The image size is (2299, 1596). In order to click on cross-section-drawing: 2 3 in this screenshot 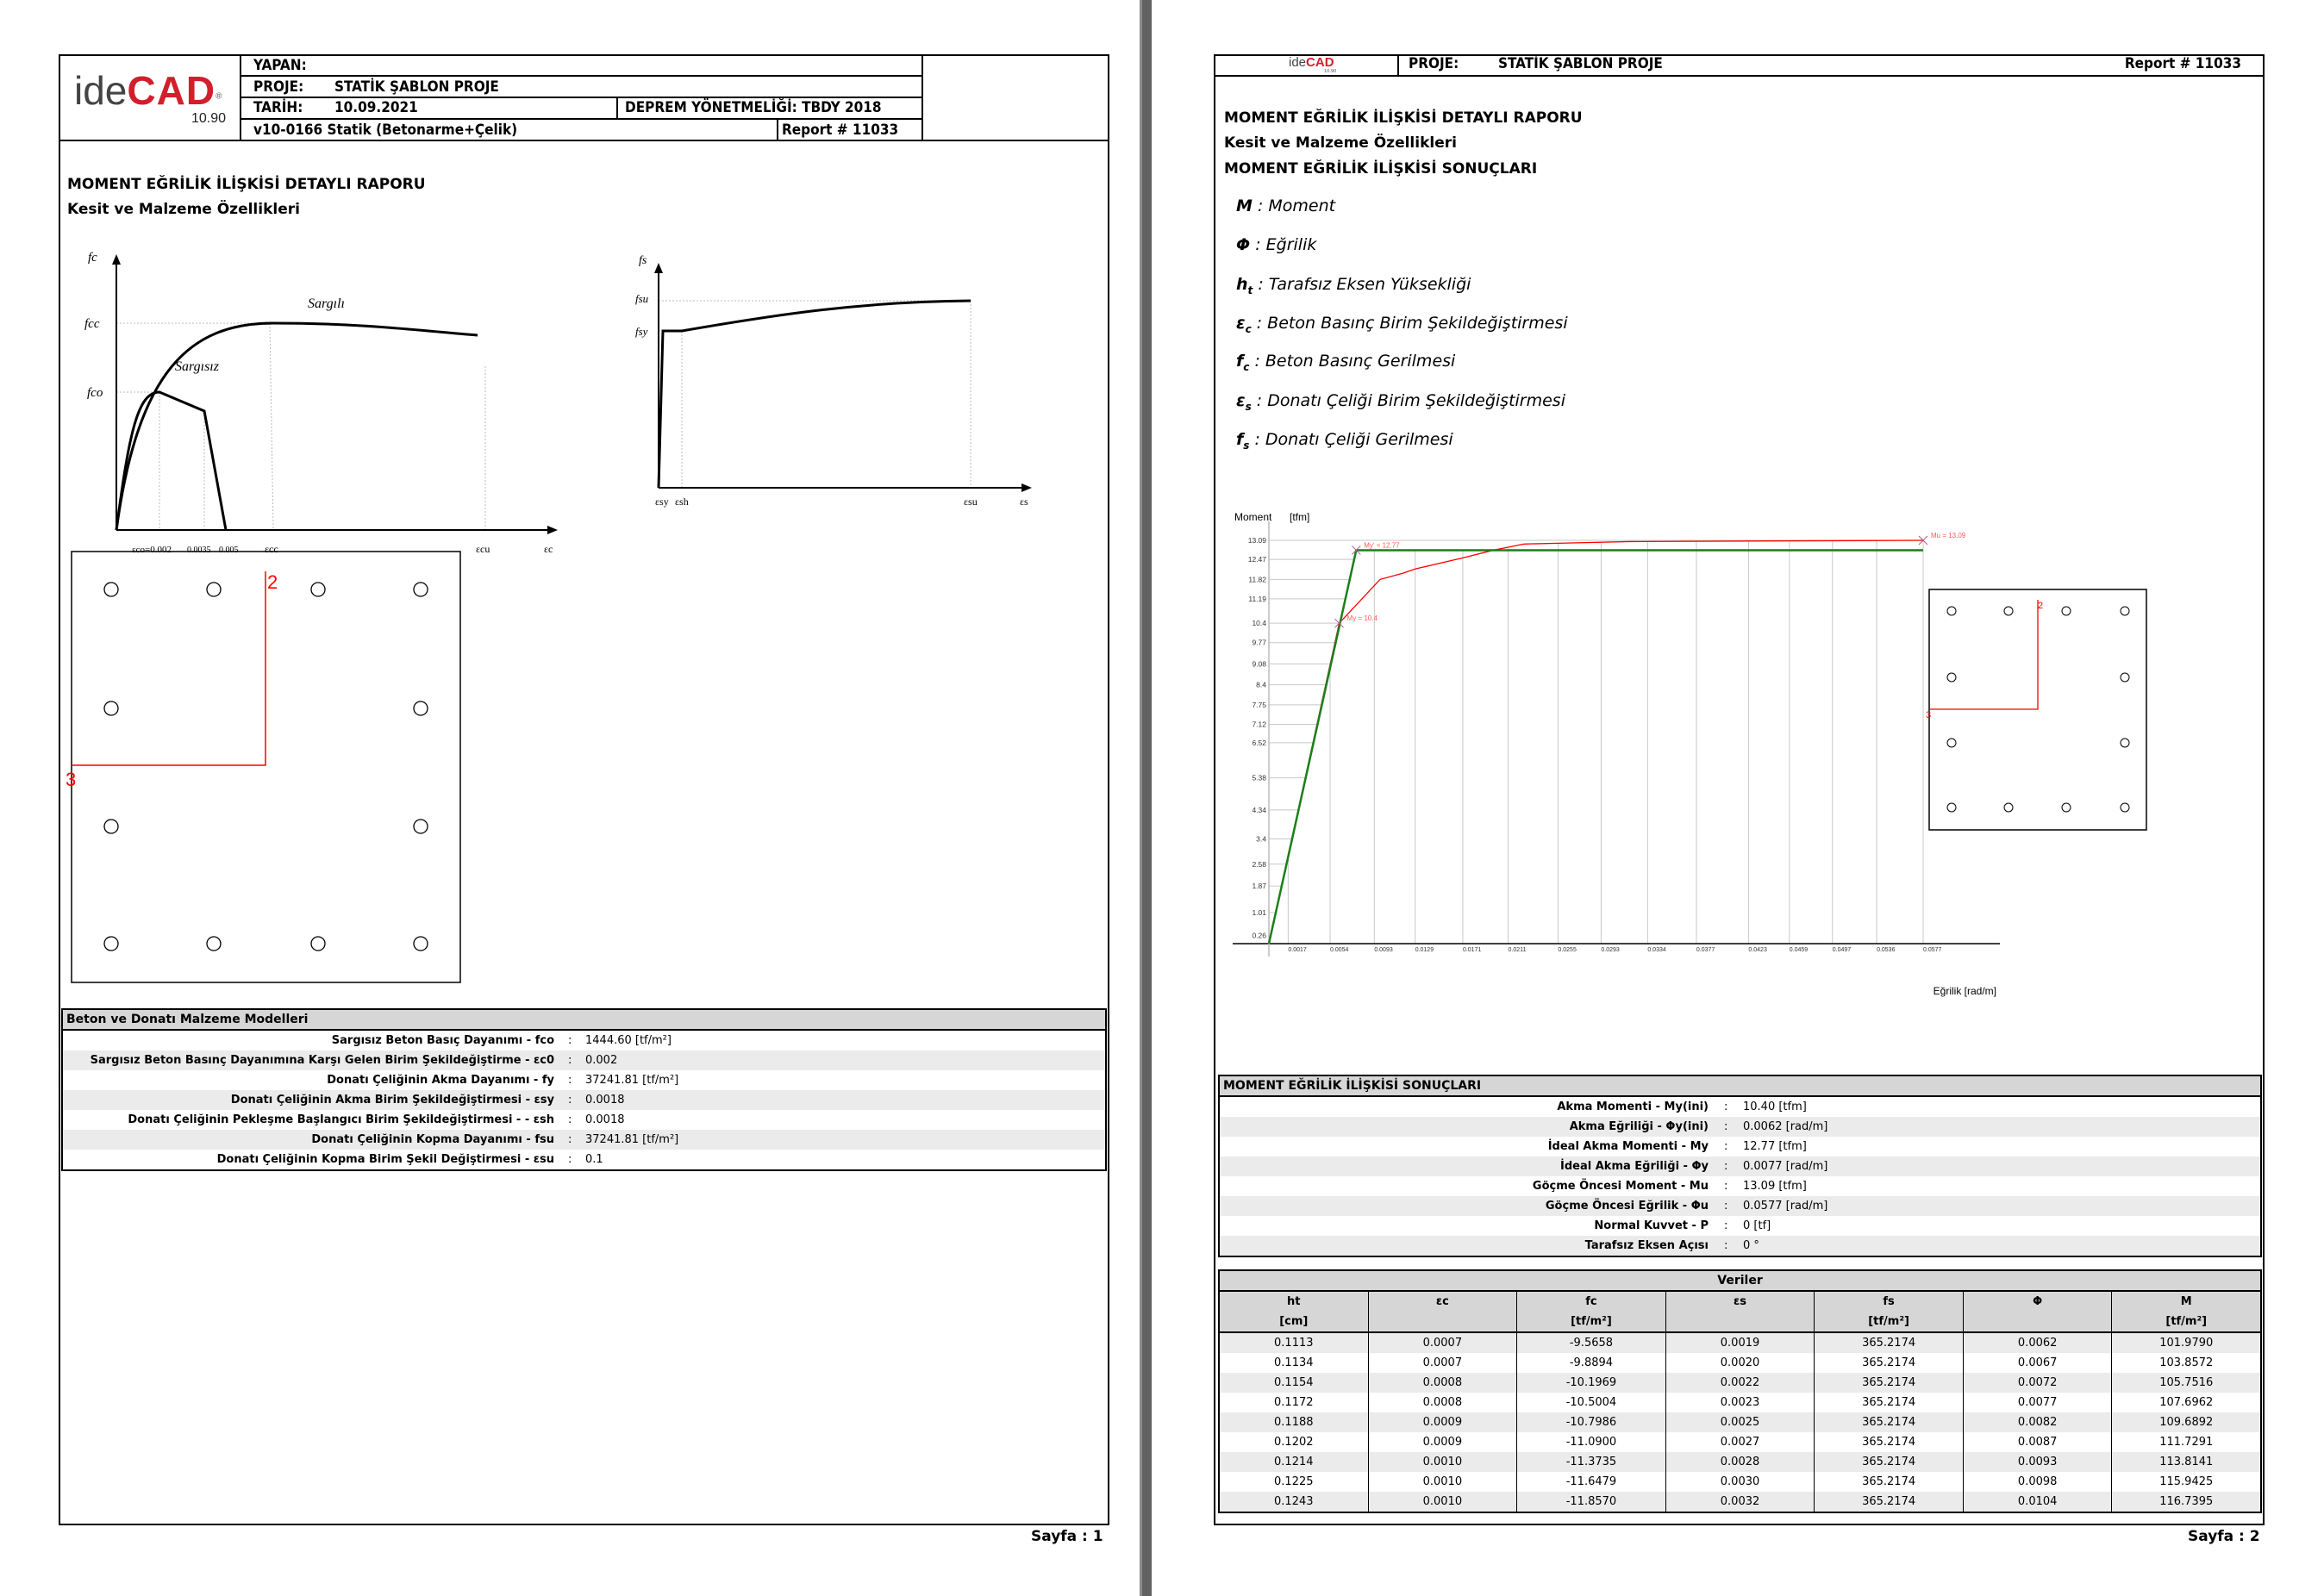, I will do `click(263, 767)`.